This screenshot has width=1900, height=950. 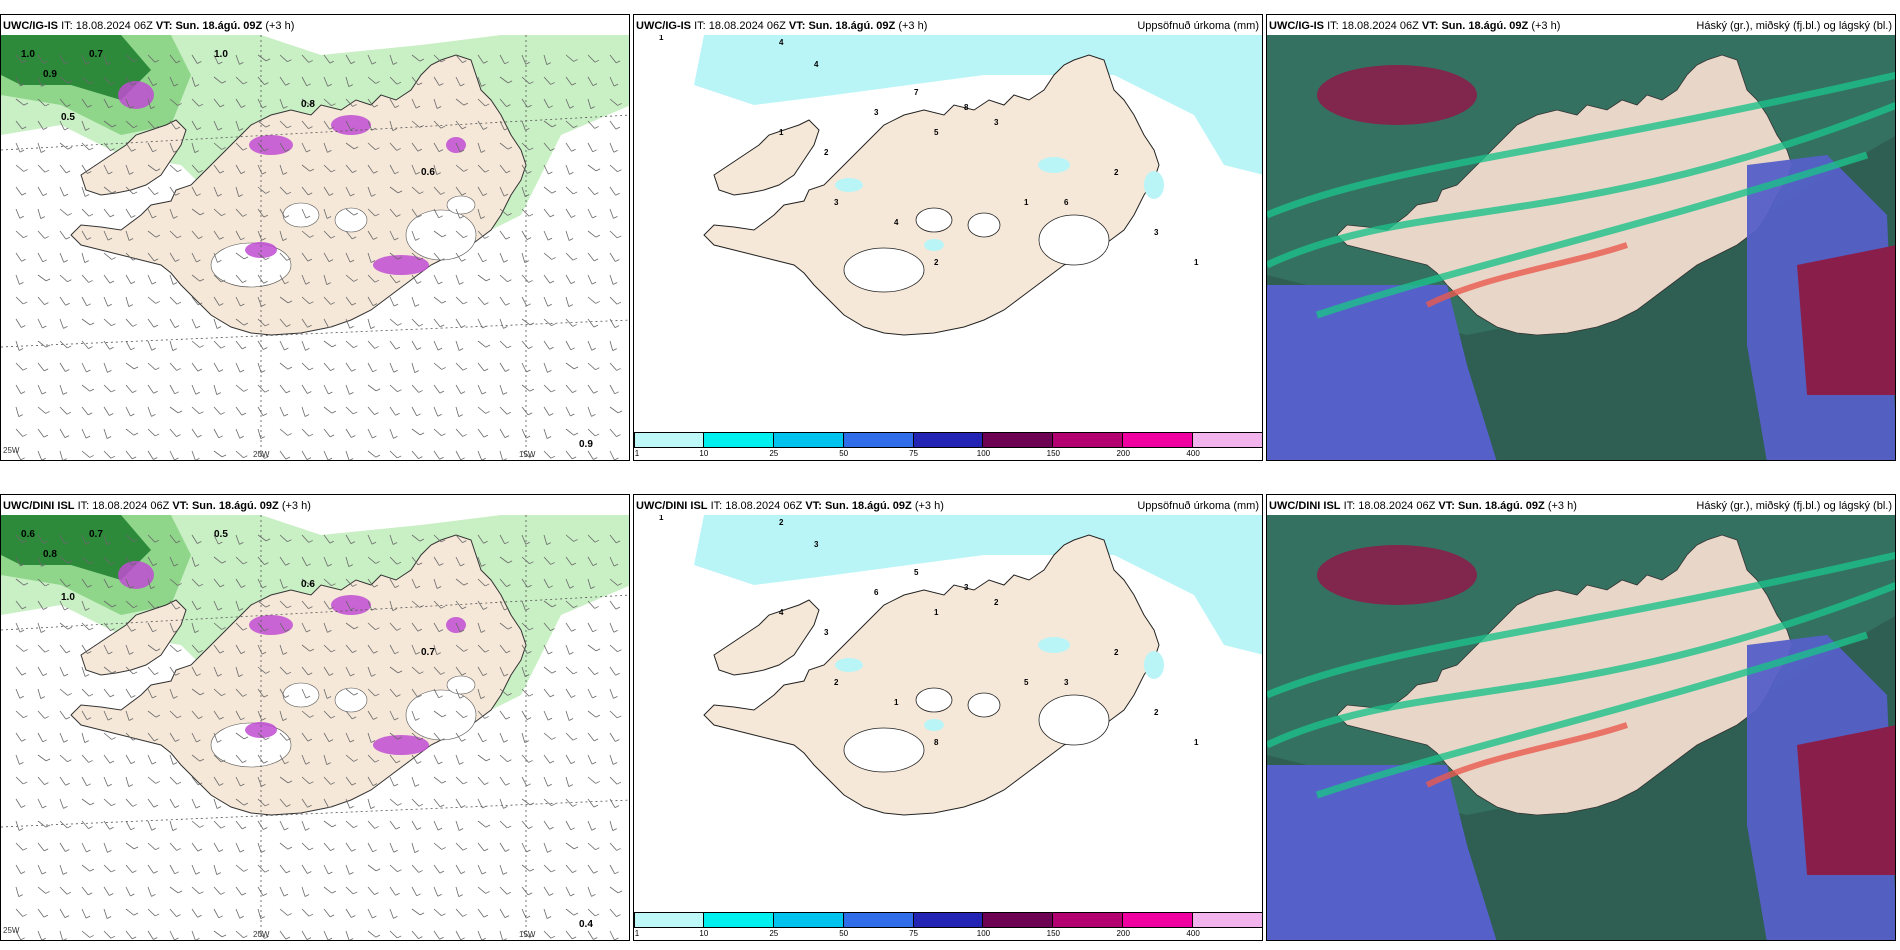 I want to click on field-value-label: 0.7, so click(x=96, y=534).